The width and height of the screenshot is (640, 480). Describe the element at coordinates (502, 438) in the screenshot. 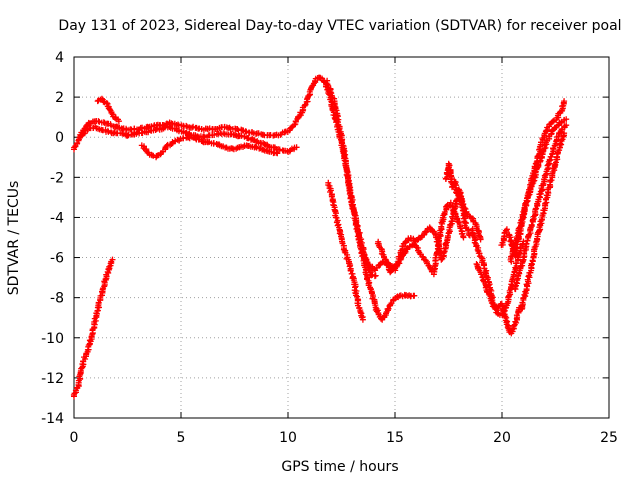

I see `x-tick-label: 20` at that location.